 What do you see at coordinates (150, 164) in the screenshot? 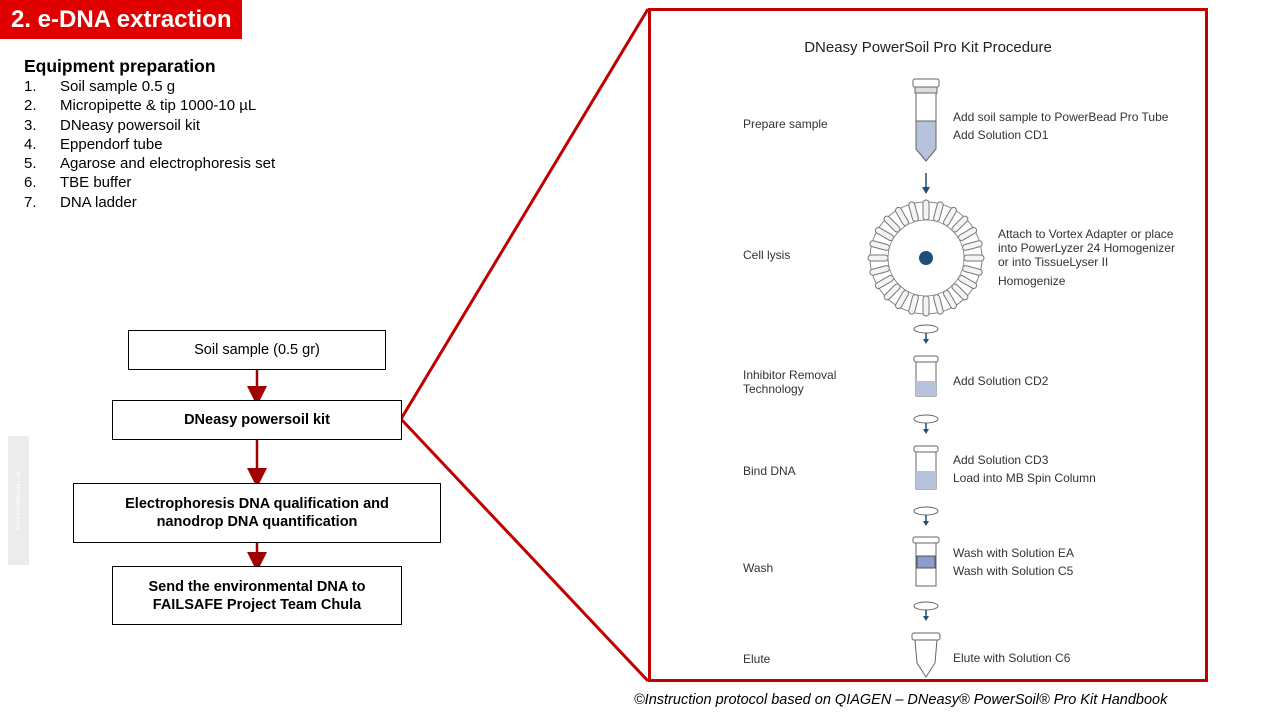
I see `list-item: 5. Agarose and electrophoresis set` at bounding box center [150, 164].